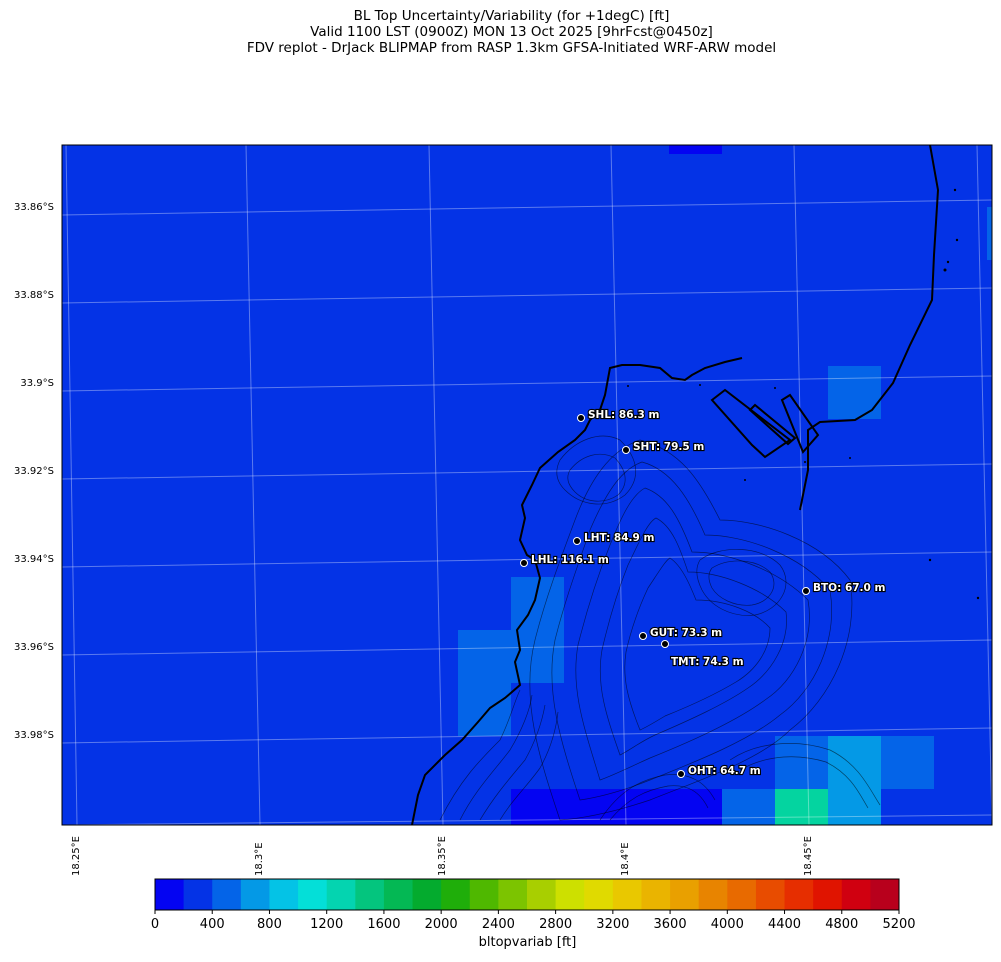 This screenshot has width=1001, height=962. What do you see at coordinates (707, 662) in the screenshot?
I see `station-label: TMT: 74.3 m` at bounding box center [707, 662].